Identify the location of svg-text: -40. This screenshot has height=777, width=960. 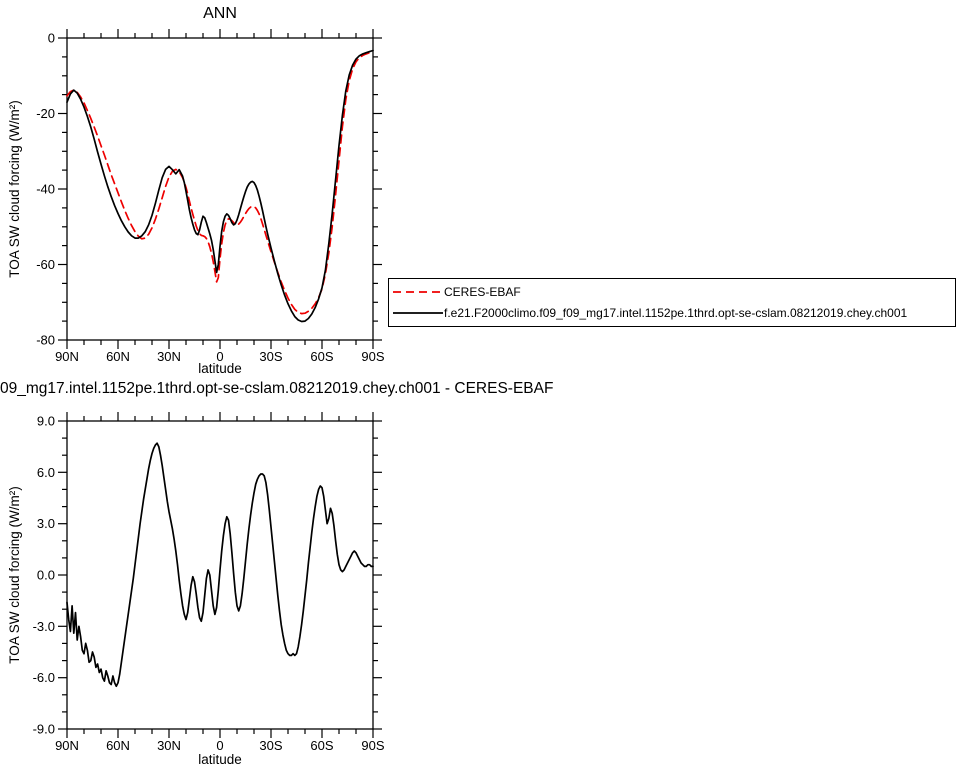
(45, 189).